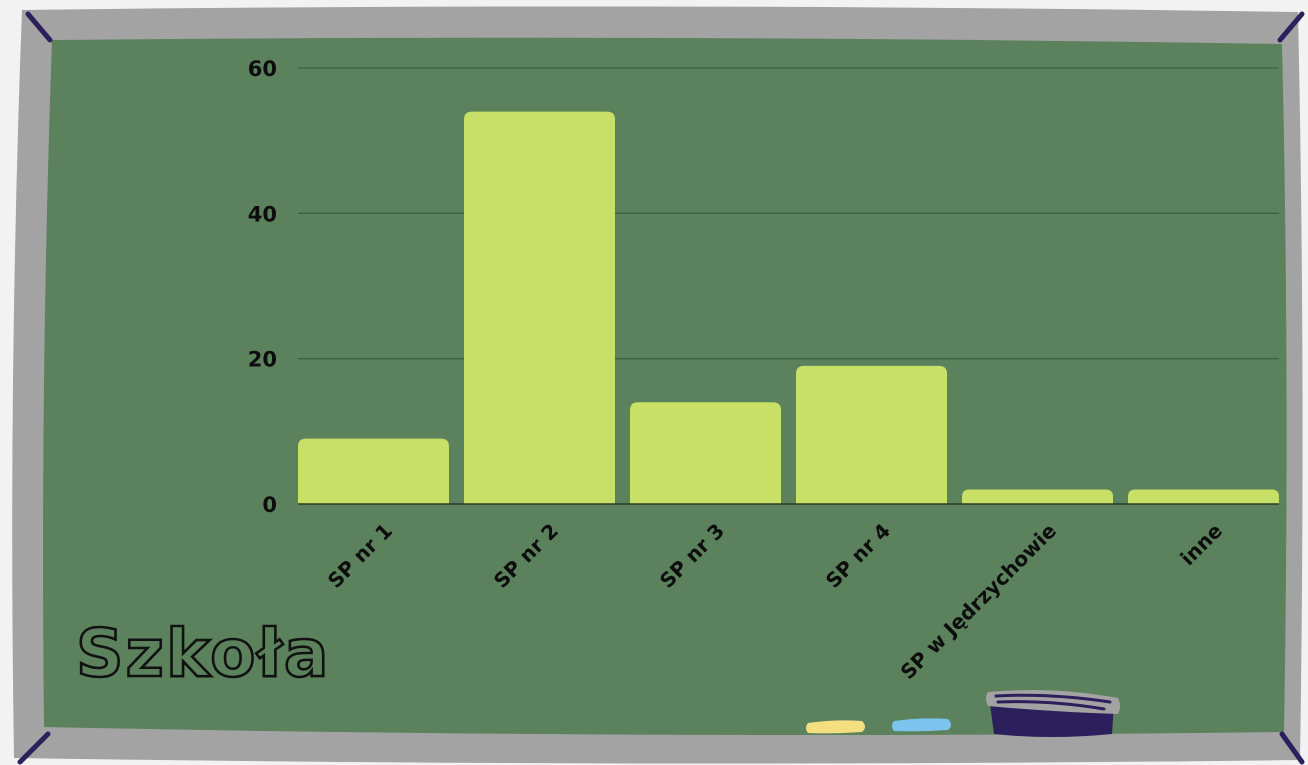 The image size is (1308, 765). Describe the element at coordinates (921, 725) in the screenshot. I see `blue-chalk-icon` at that location.